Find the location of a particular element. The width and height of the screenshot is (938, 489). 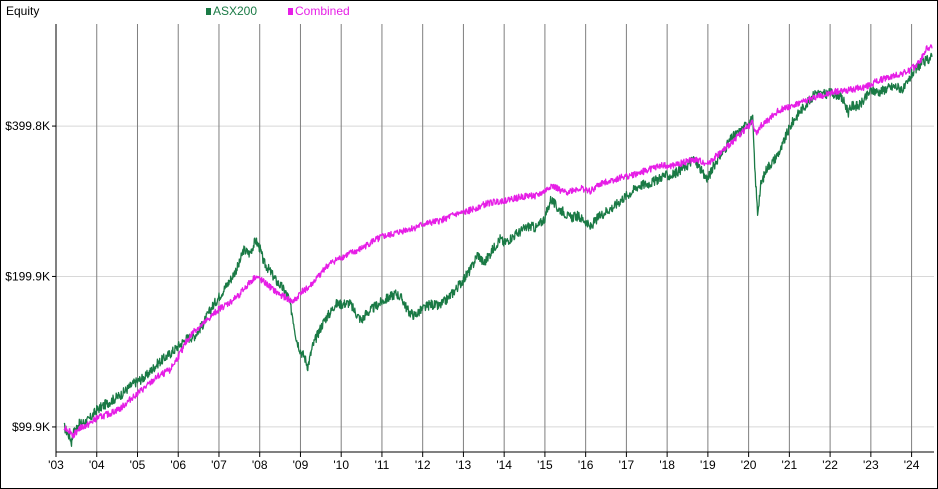

x-tick-label: '19 is located at coordinates (708, 465).